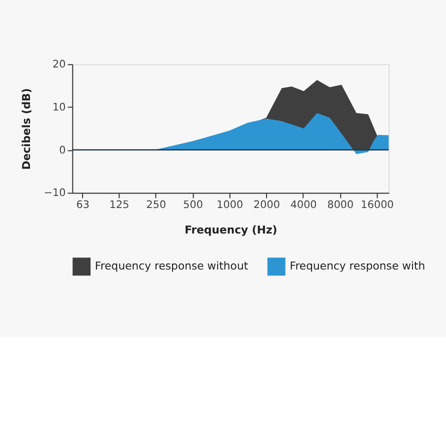 The width and height of the screenshot is (446, 446). I want to click on y-tick-label: 20, so click(59, 64).